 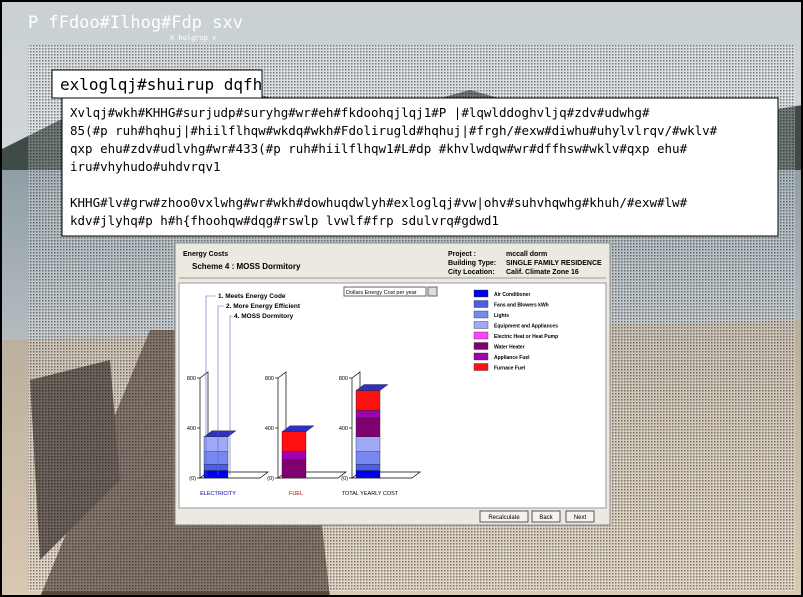 I want to click on button-label: Back, so click(x=546, y=518).